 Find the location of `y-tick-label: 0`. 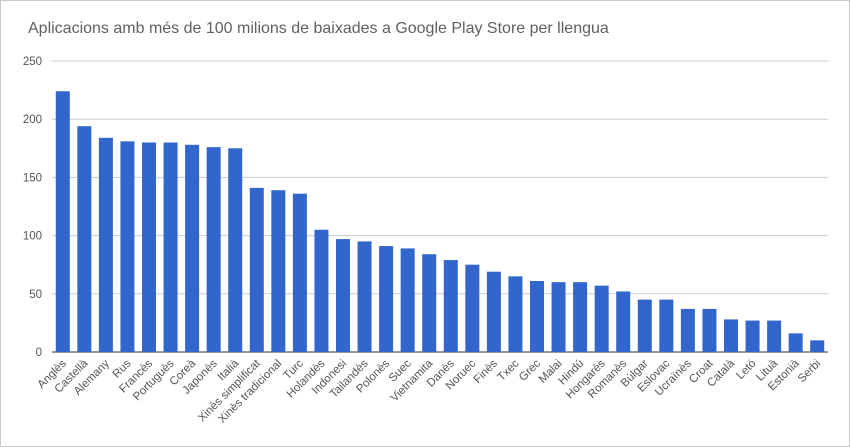

y-tick-label: 0 is located at coordinates (39, 353).